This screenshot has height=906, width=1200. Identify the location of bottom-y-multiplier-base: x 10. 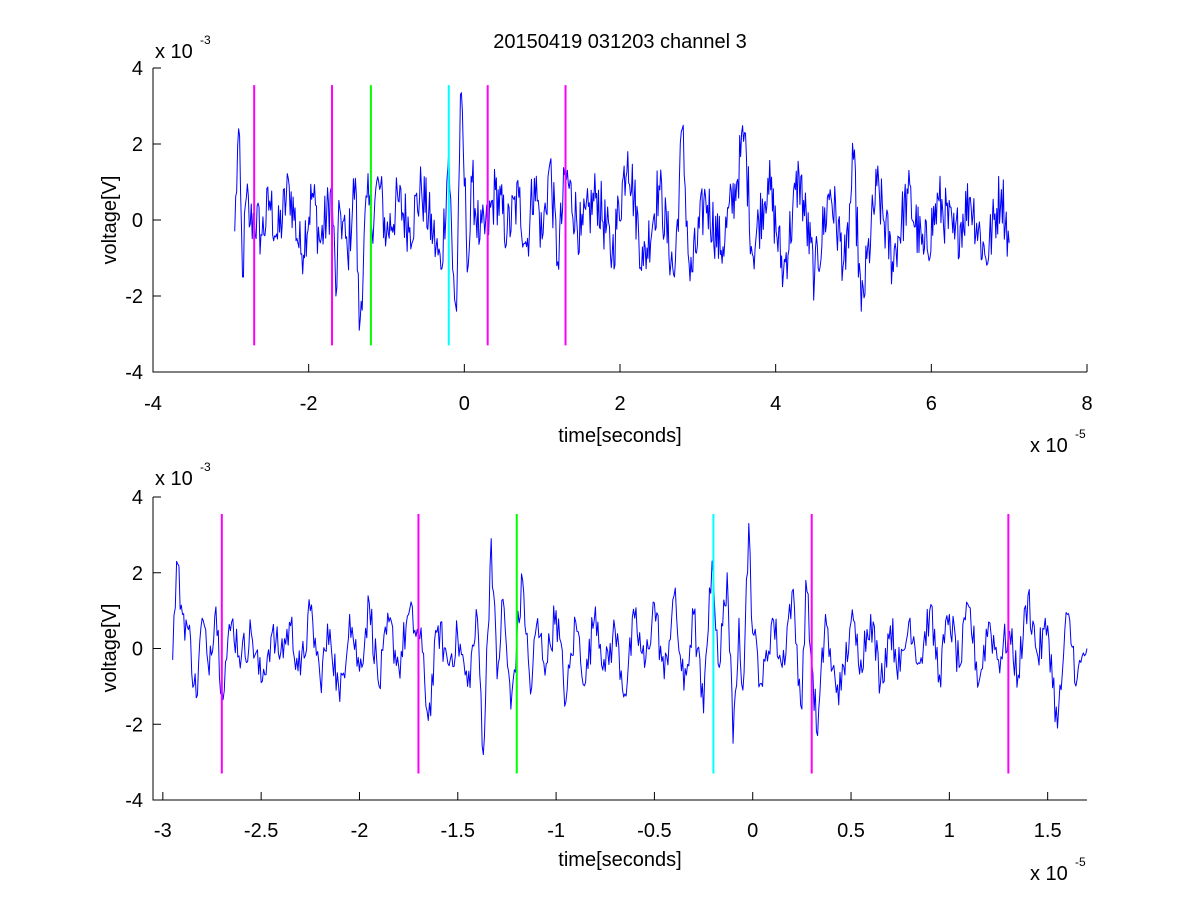
(174, 479).